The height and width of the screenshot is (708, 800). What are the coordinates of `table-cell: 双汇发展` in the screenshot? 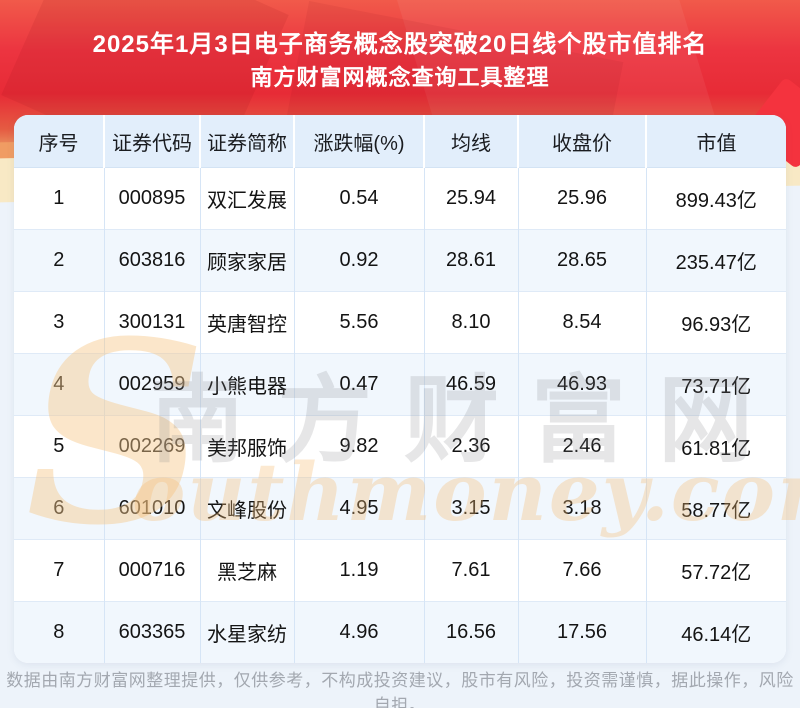 It's located at (247, 198).